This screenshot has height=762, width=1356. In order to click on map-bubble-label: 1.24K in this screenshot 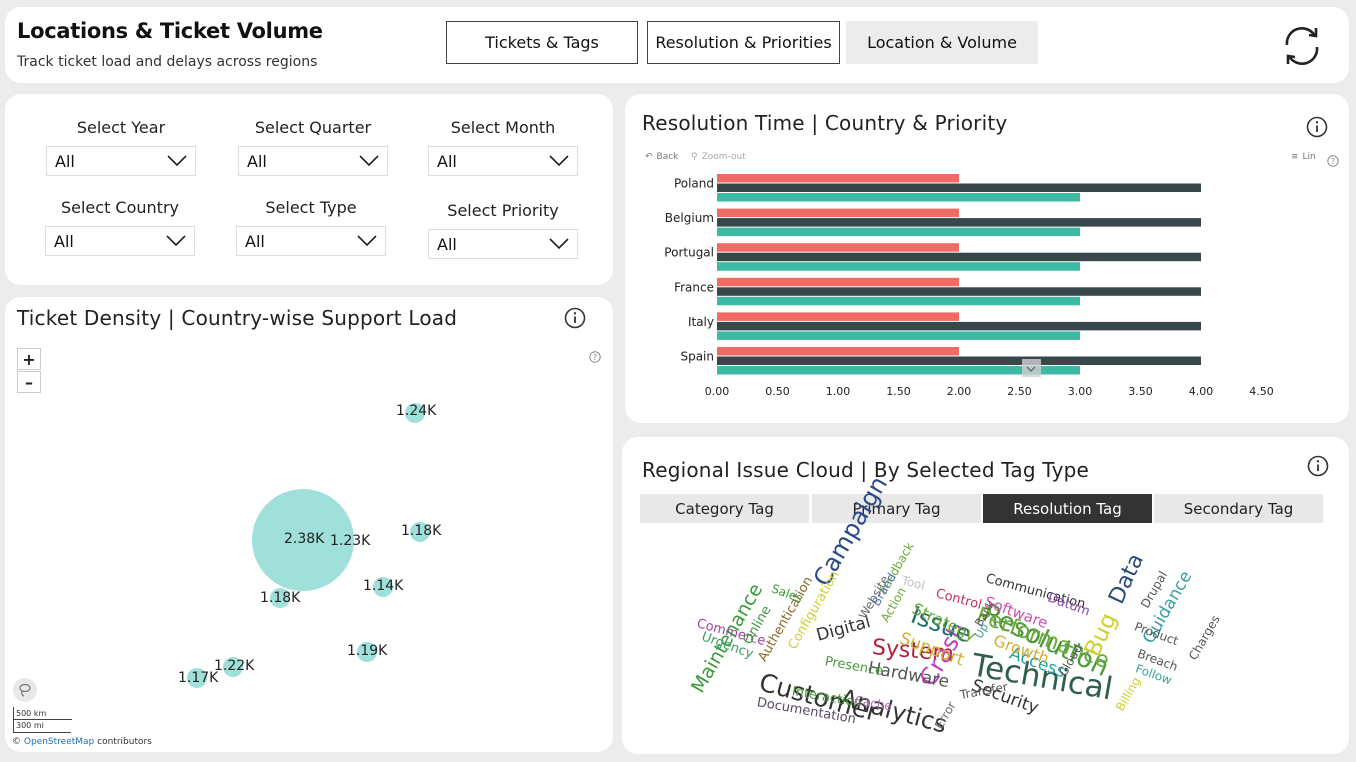, I will do `click(416, 411)`.